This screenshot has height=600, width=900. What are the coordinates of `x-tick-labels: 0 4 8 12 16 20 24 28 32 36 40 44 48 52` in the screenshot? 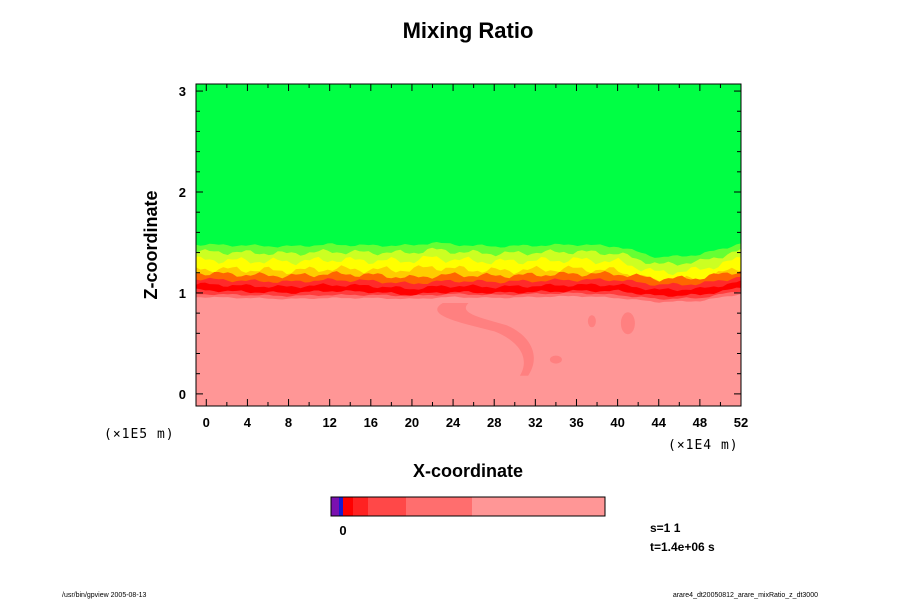 It's located at (476, 422).